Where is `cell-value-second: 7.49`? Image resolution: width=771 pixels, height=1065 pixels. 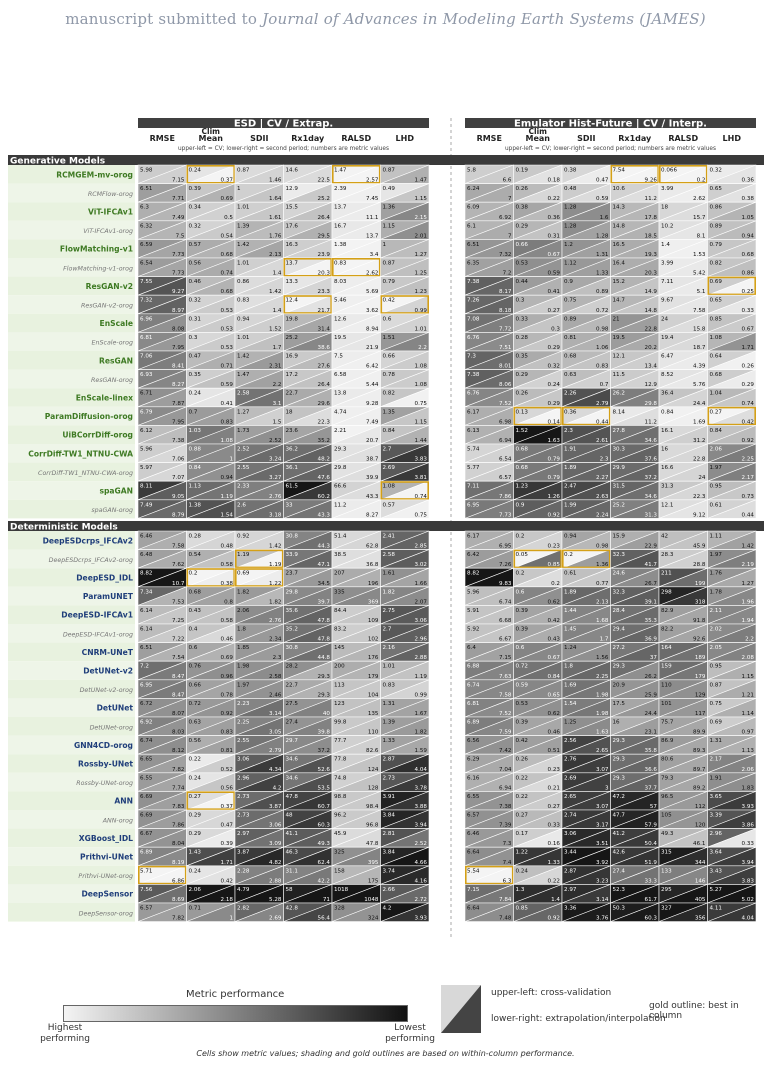
cell-value-second: 7.49 is located at coordinates (178, 218).